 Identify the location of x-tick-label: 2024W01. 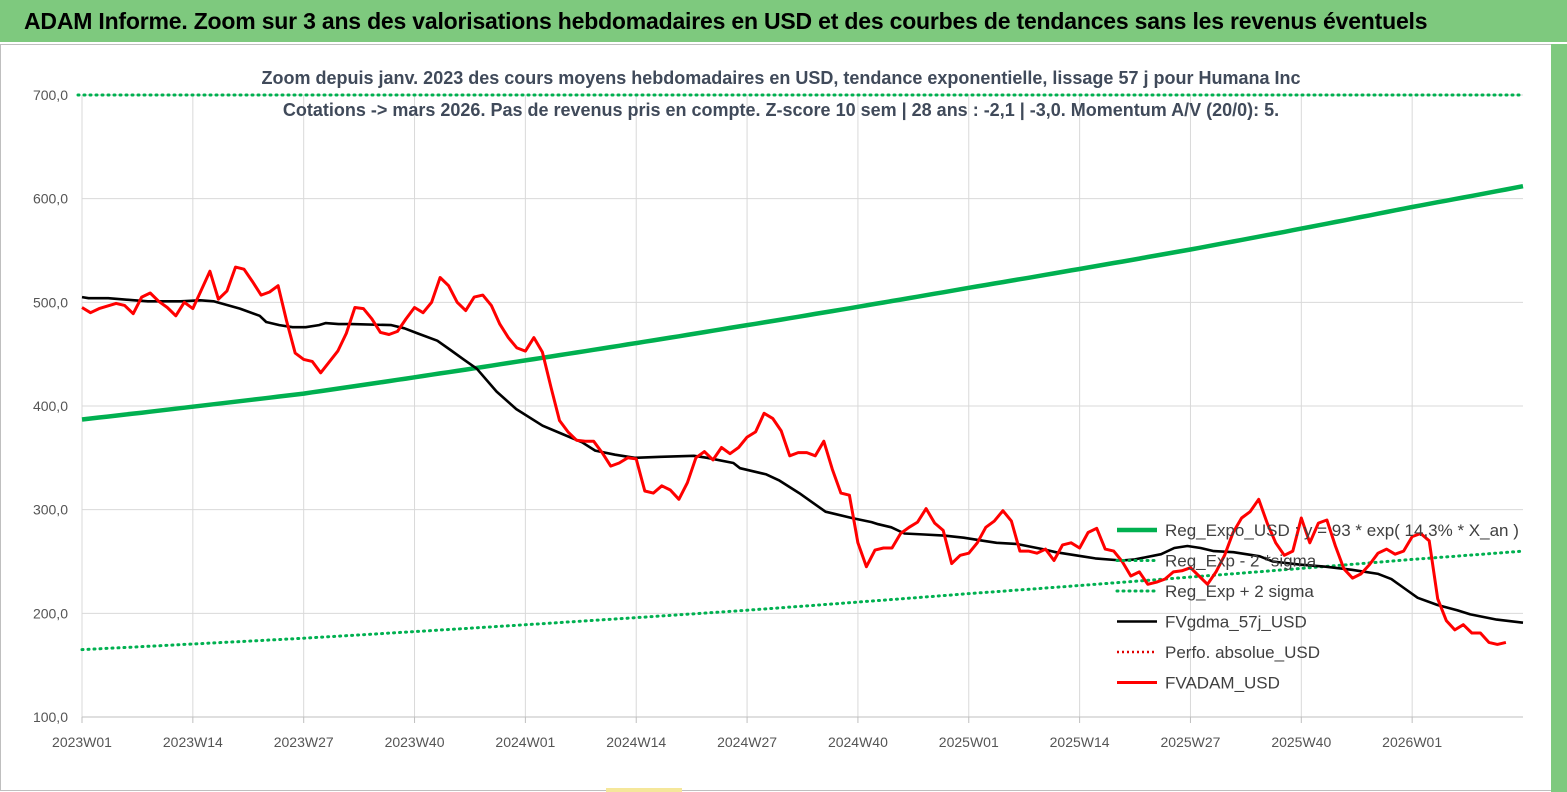
(525, 742).